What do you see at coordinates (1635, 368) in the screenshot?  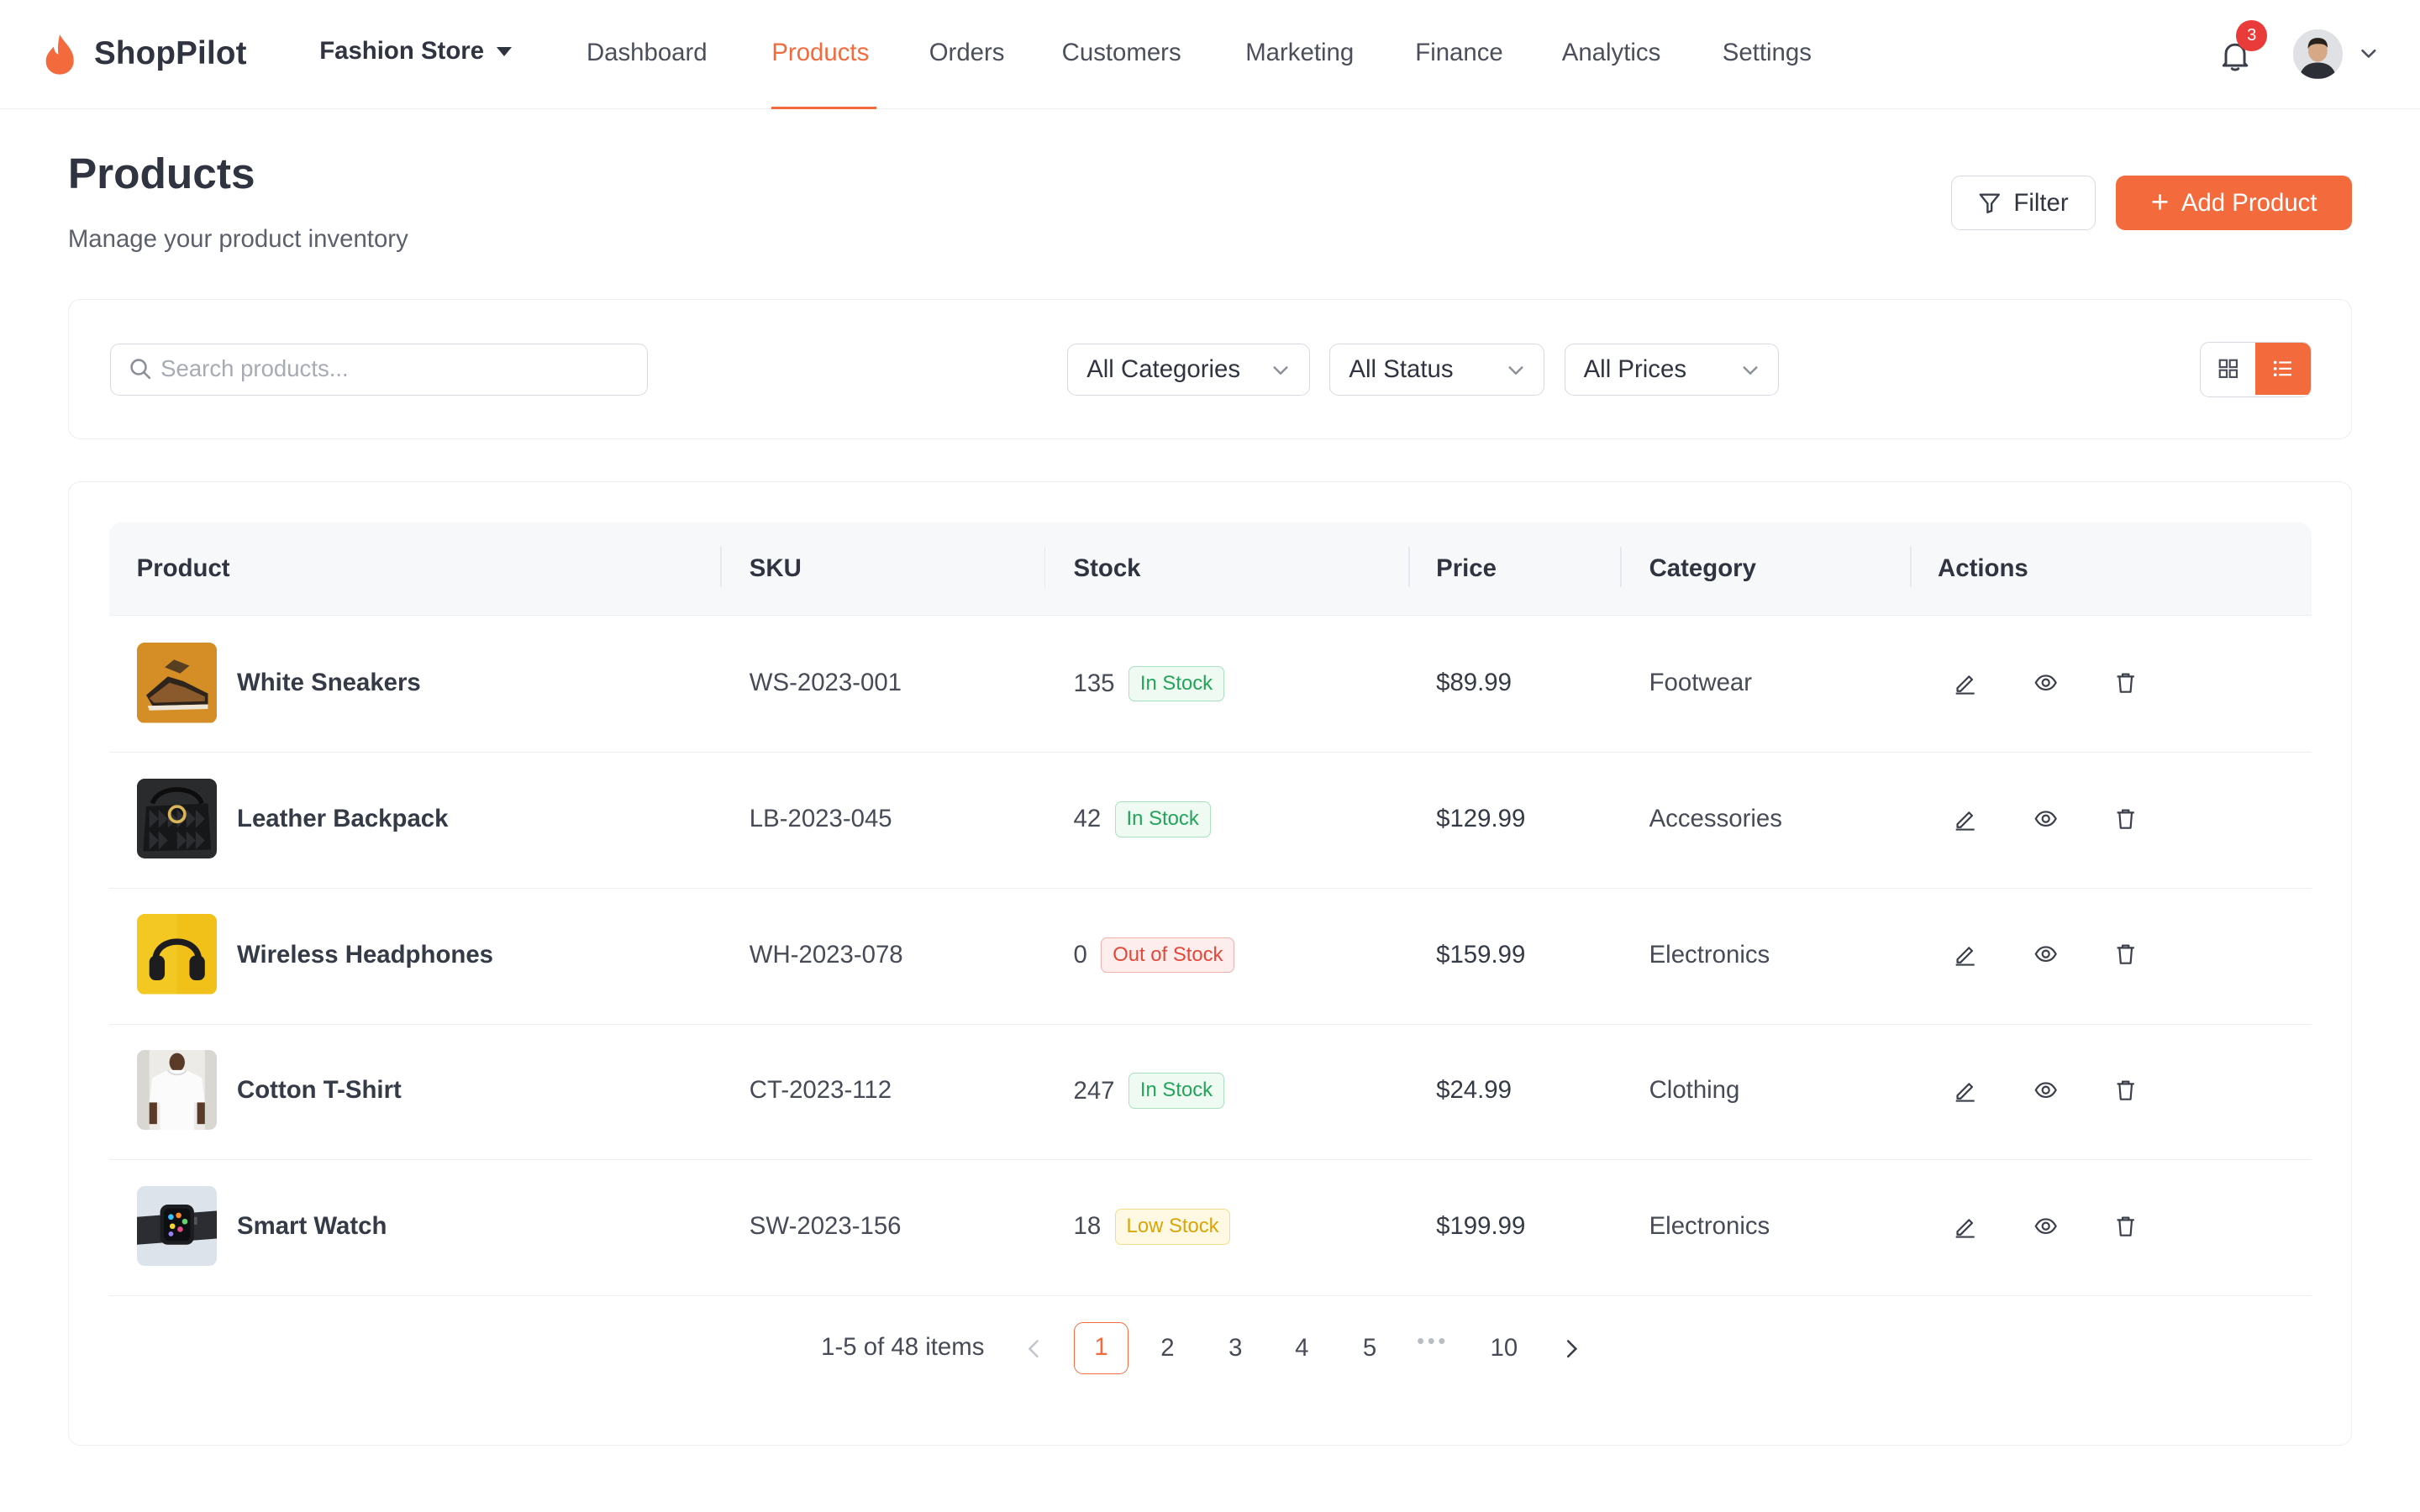 I see `price-dropdown-value: All Prices` at bounding box center [1635, 368].